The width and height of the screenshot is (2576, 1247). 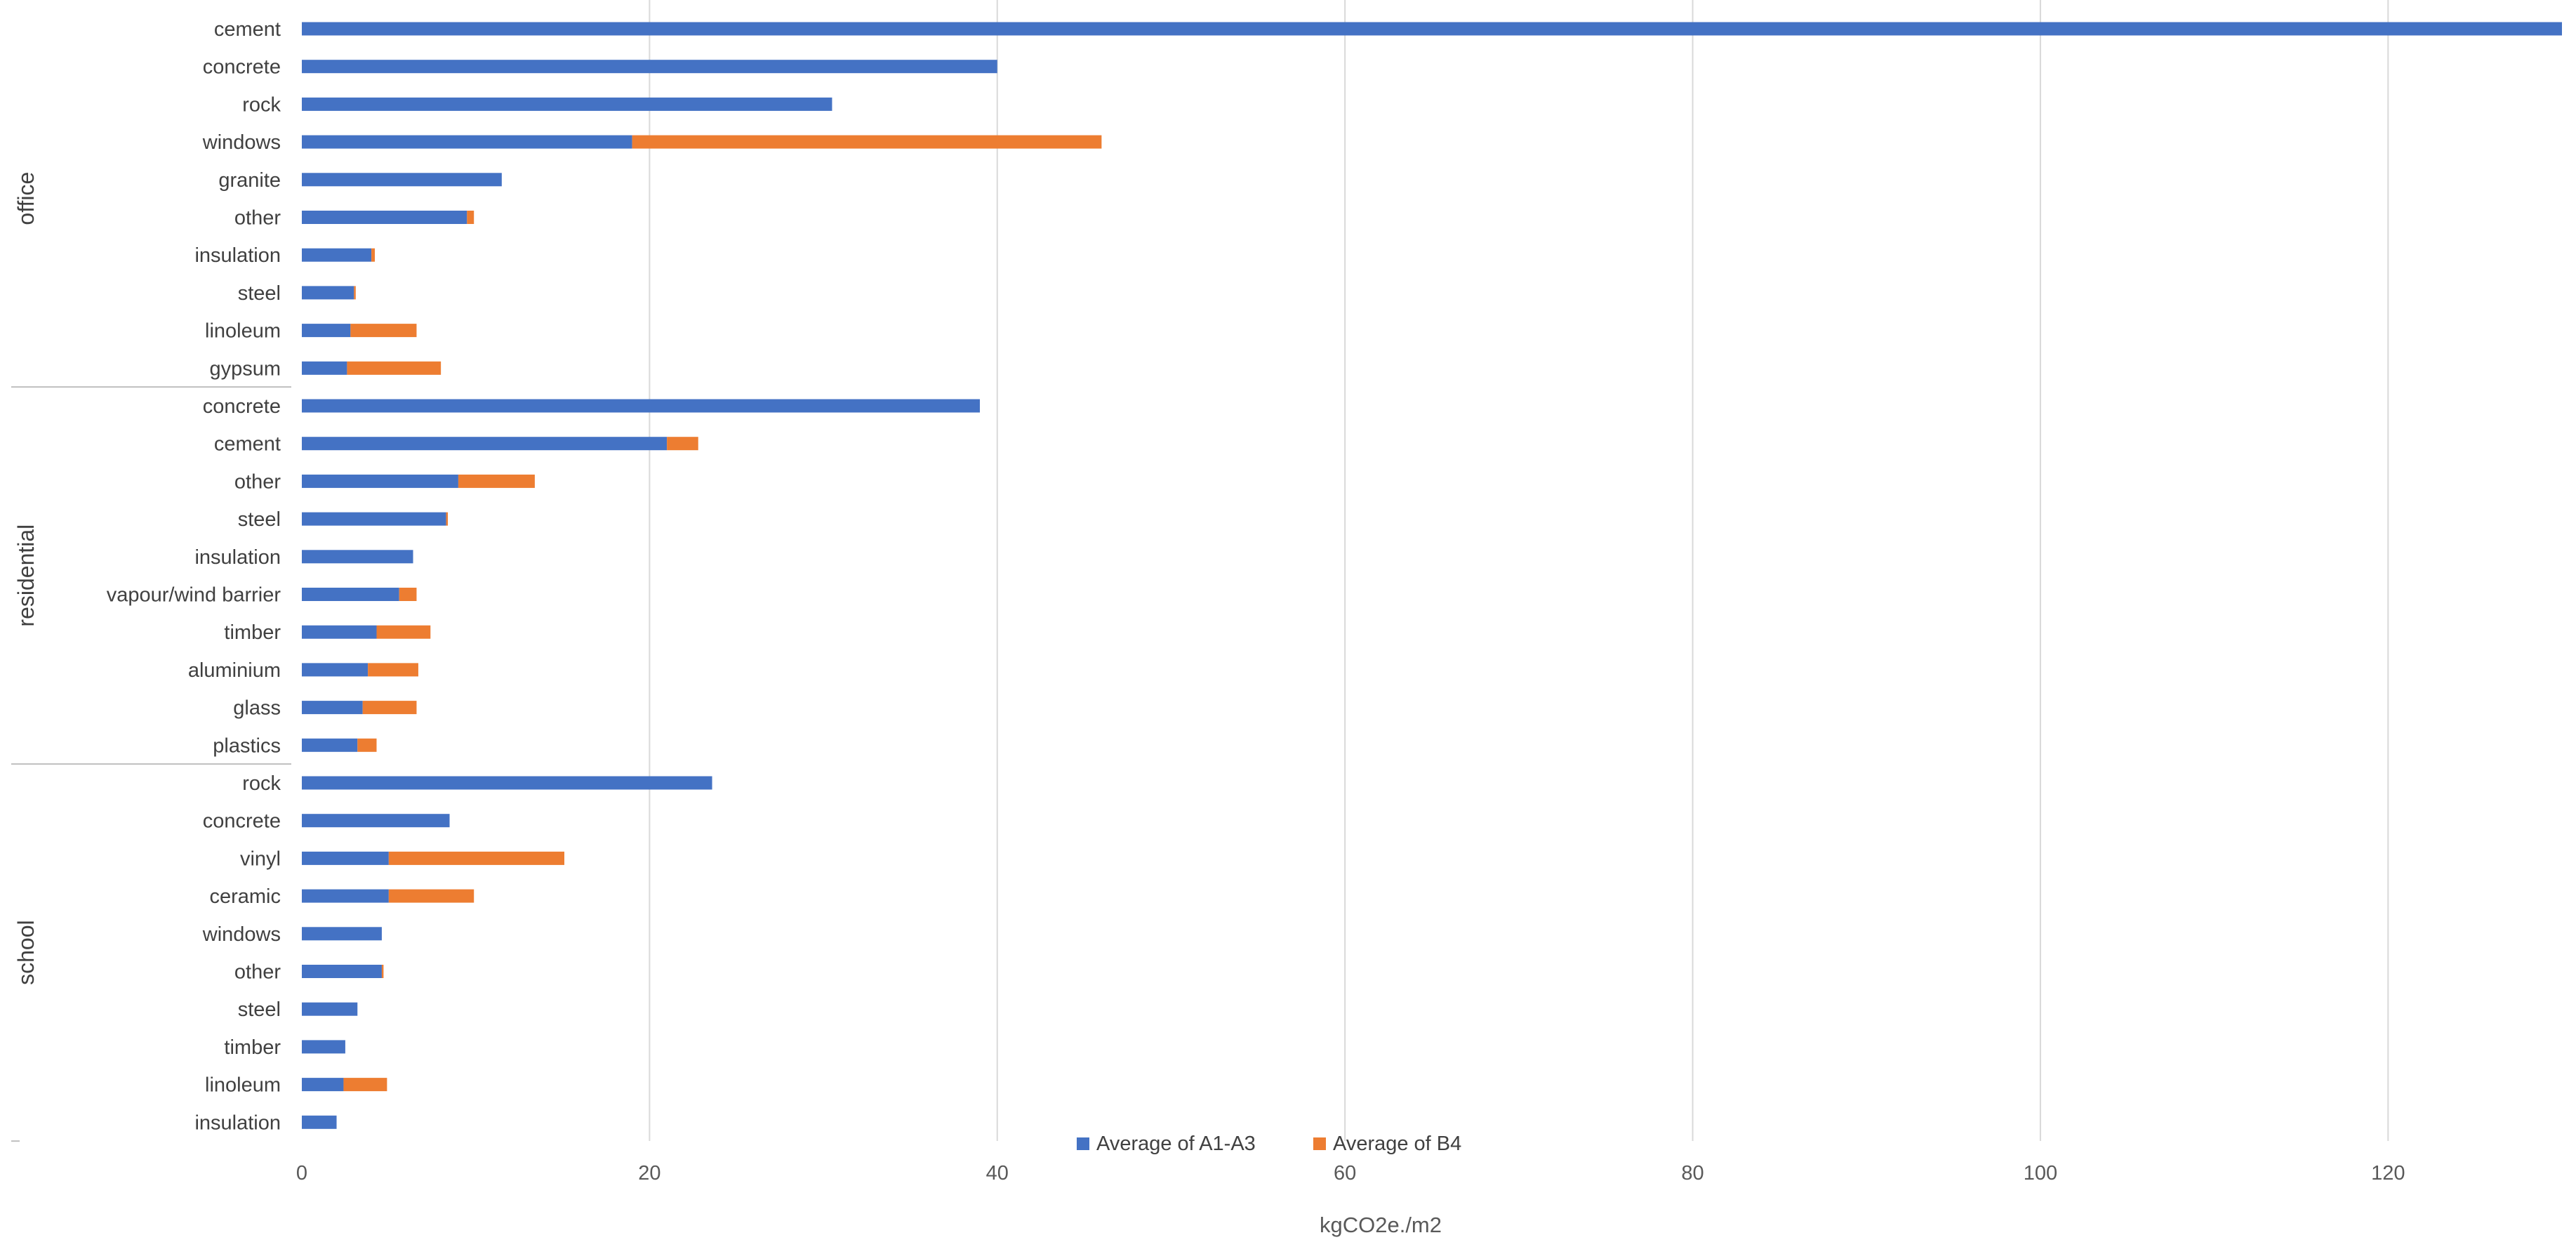 I want to click on category-label-school-steel: steel, so click(x=259, y=1009).